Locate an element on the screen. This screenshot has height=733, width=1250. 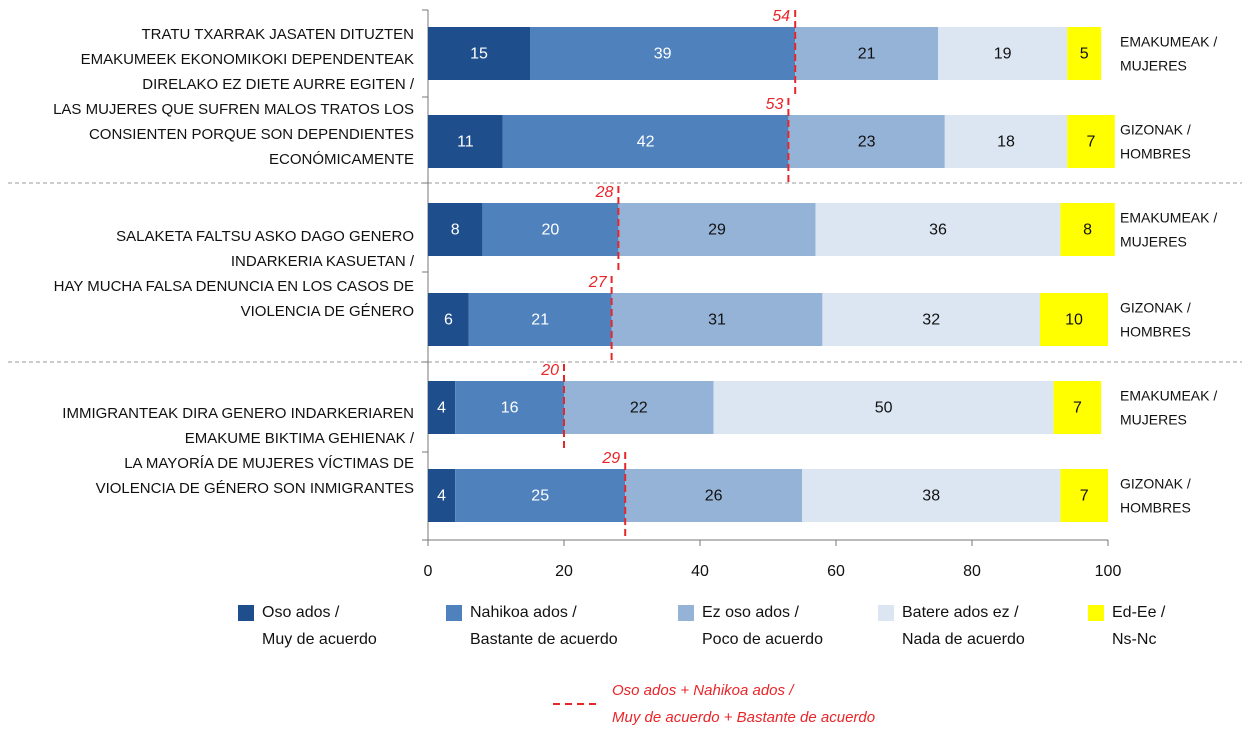
data-label: 39 is located at coordinates (663, 54).